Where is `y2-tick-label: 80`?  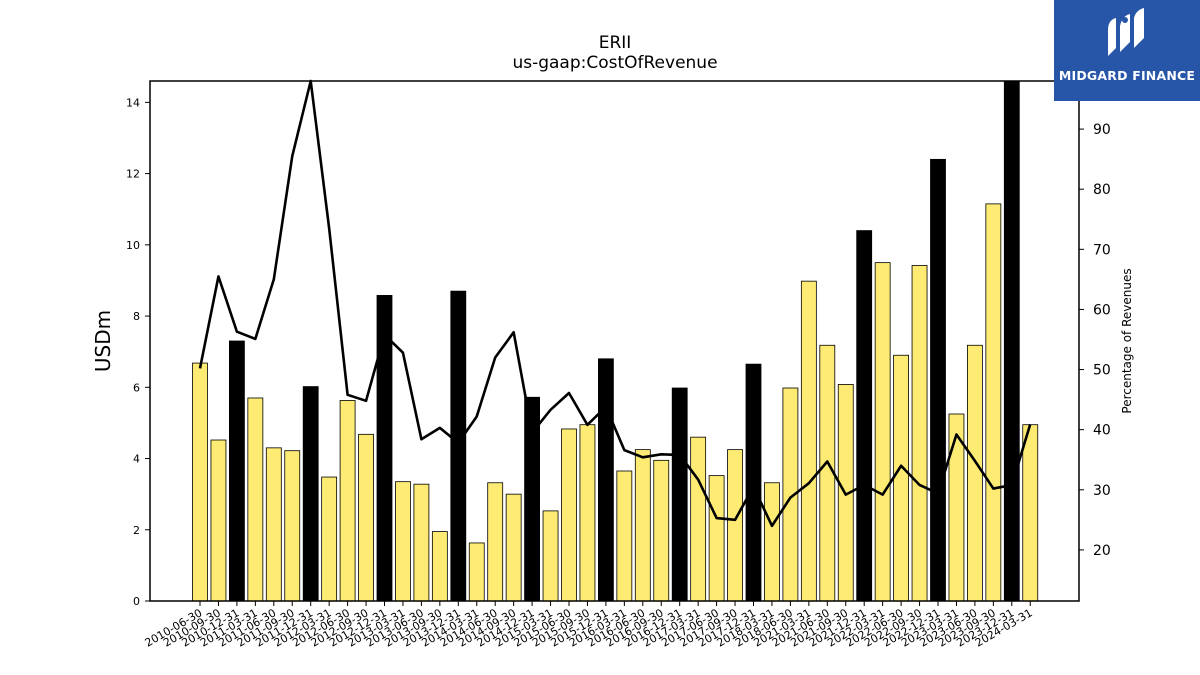
y2-tick-label: 80 is located at coordinates (1102, 190).